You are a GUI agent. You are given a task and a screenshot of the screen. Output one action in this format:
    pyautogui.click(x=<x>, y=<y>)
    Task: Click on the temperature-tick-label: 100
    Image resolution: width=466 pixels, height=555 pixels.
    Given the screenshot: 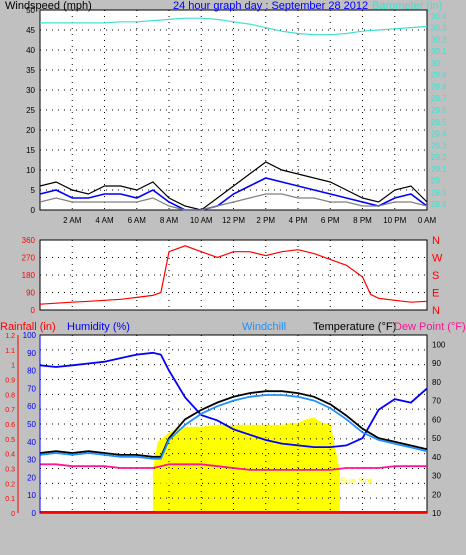 What is the action you would take?
    pyautogui.click(x=439, y=344)
    